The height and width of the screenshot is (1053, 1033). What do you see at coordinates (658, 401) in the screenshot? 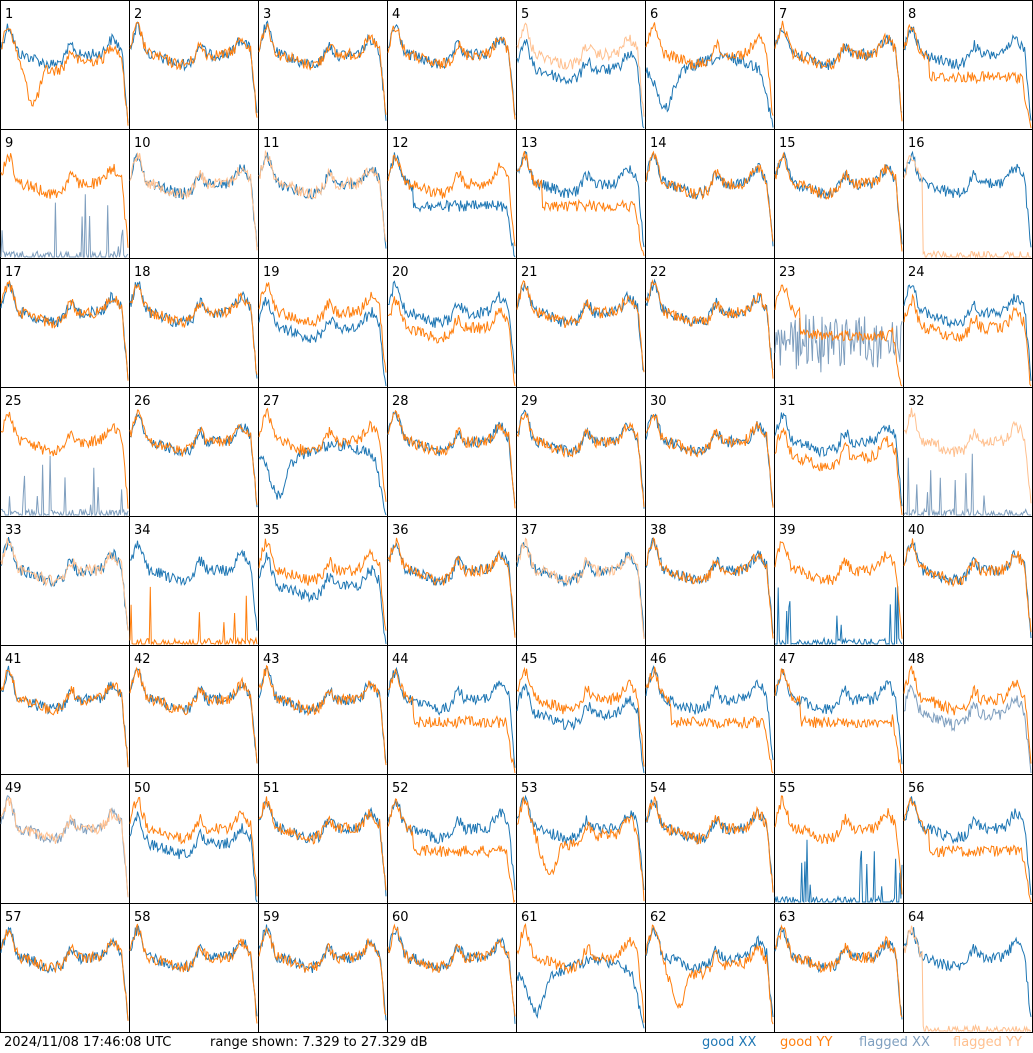
I see `panel-label: 30` at bounding box center [658, 401].